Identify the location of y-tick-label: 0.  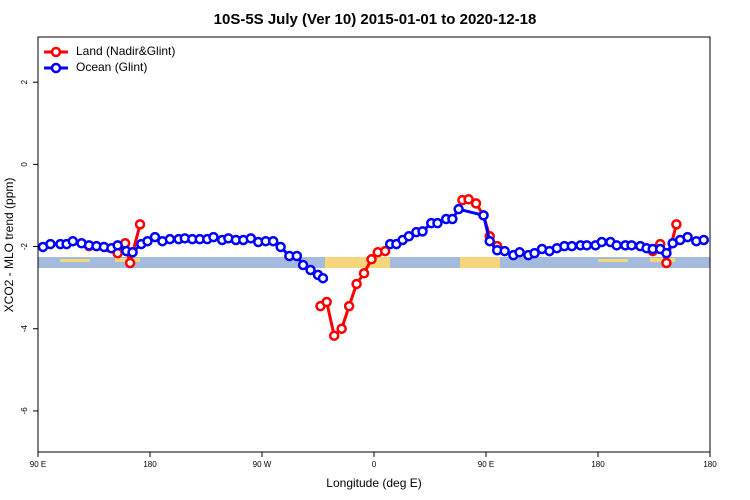
(24, 164).